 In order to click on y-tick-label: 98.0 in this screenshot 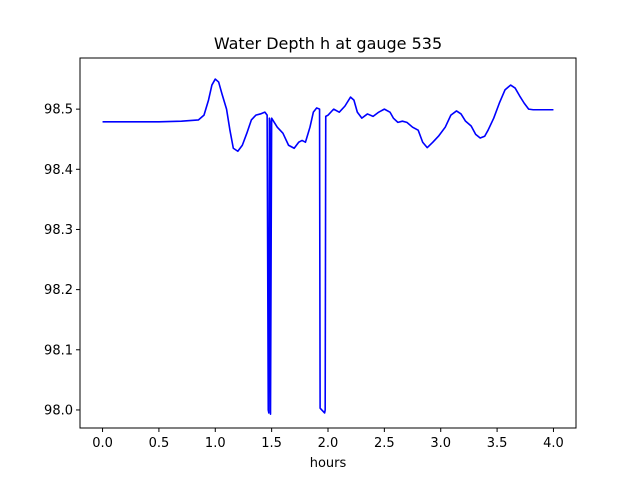, I will do `click(58, 410)`.